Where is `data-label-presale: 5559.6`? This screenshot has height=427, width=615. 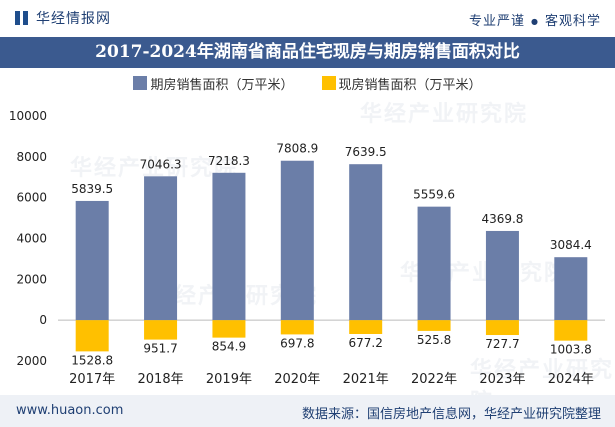 data-label-presale: 5559.6 is located at coordinates (434, 195).